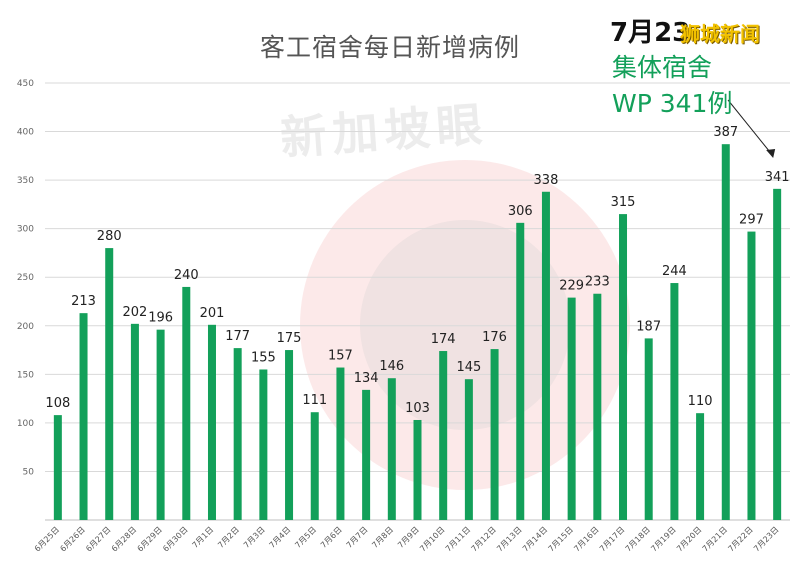 The image size is (800, 574). What do you see at coordinates (650, 33) in the screenshot?
I see `annotation-date: 7月23` at bounding box center [650, 33].